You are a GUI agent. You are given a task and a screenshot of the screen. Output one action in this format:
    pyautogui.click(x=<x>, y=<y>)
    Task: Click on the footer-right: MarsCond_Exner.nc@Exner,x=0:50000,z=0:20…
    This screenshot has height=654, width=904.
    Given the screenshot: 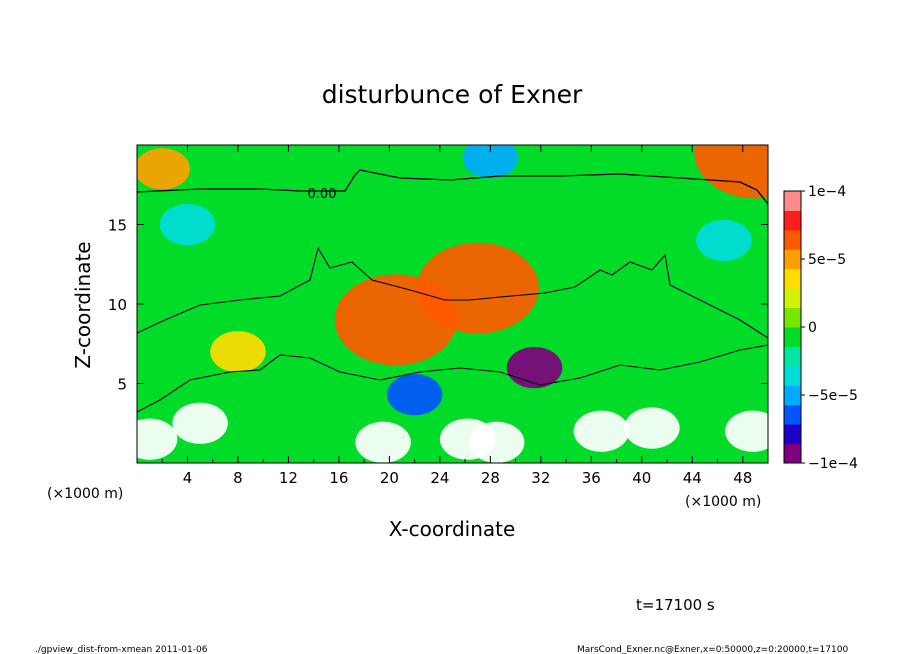 What is the action you would take?
    pyautogui.click(x=712, y=649)
    